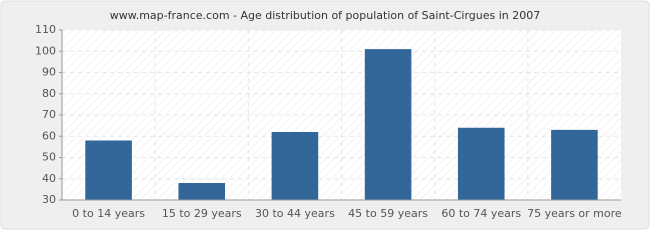 The image size is (650, 240). What do you see at coordinates (49, 93) in the screenshot?
I see `y-tick-label: 80` at bounding box center [49, 93].